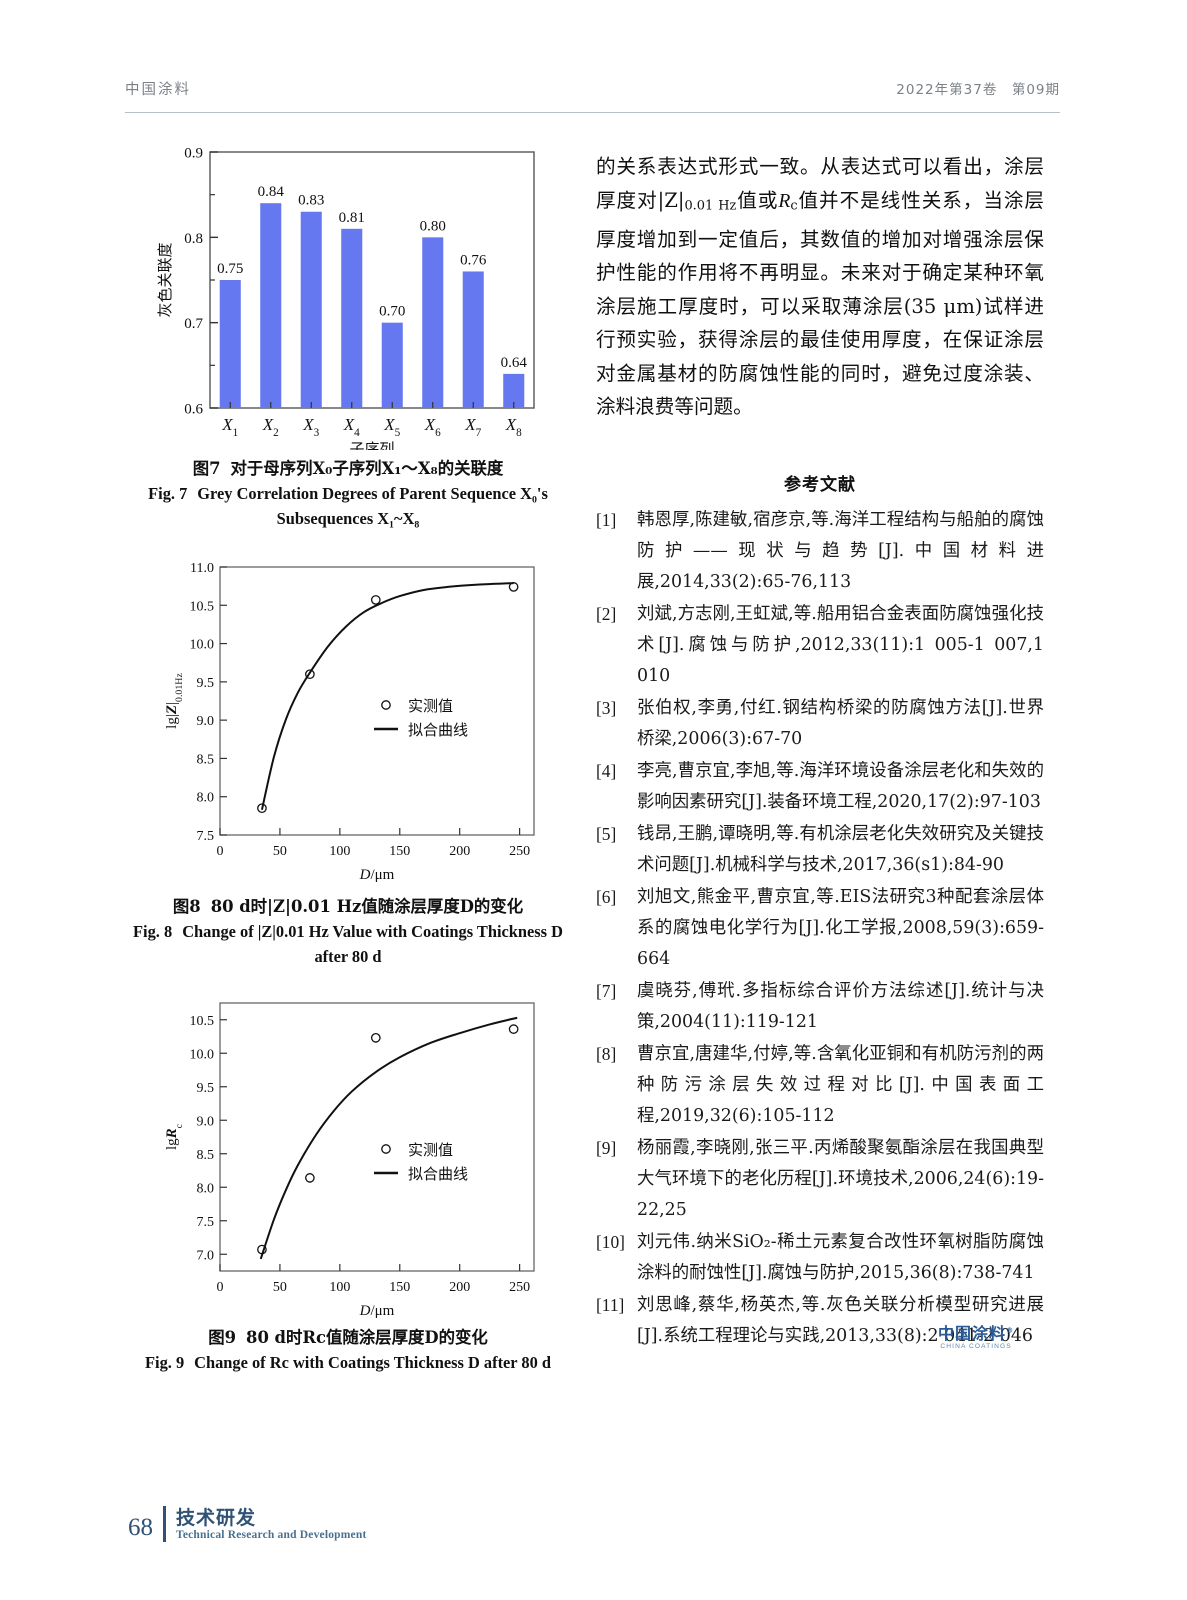  What do you see at coordinates (193, 410) in the screenshot?
I see `y-axis-tick-label: 0.6` at bounding box center [193, 410].